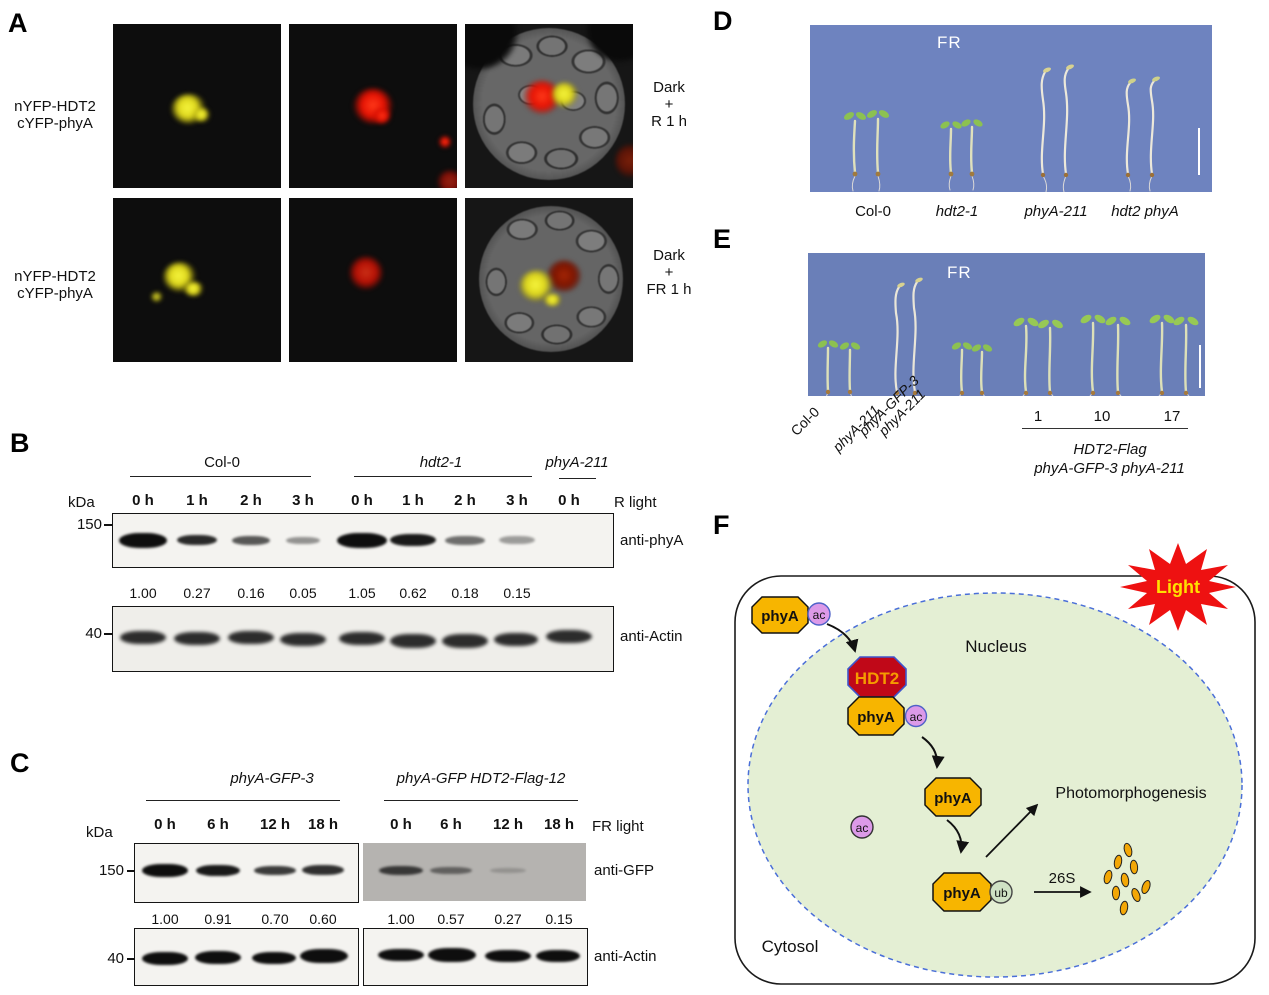 The width and height of the screenshot is (1269, 995). I want to click on light-condition-label: R light, so click(635, 502).